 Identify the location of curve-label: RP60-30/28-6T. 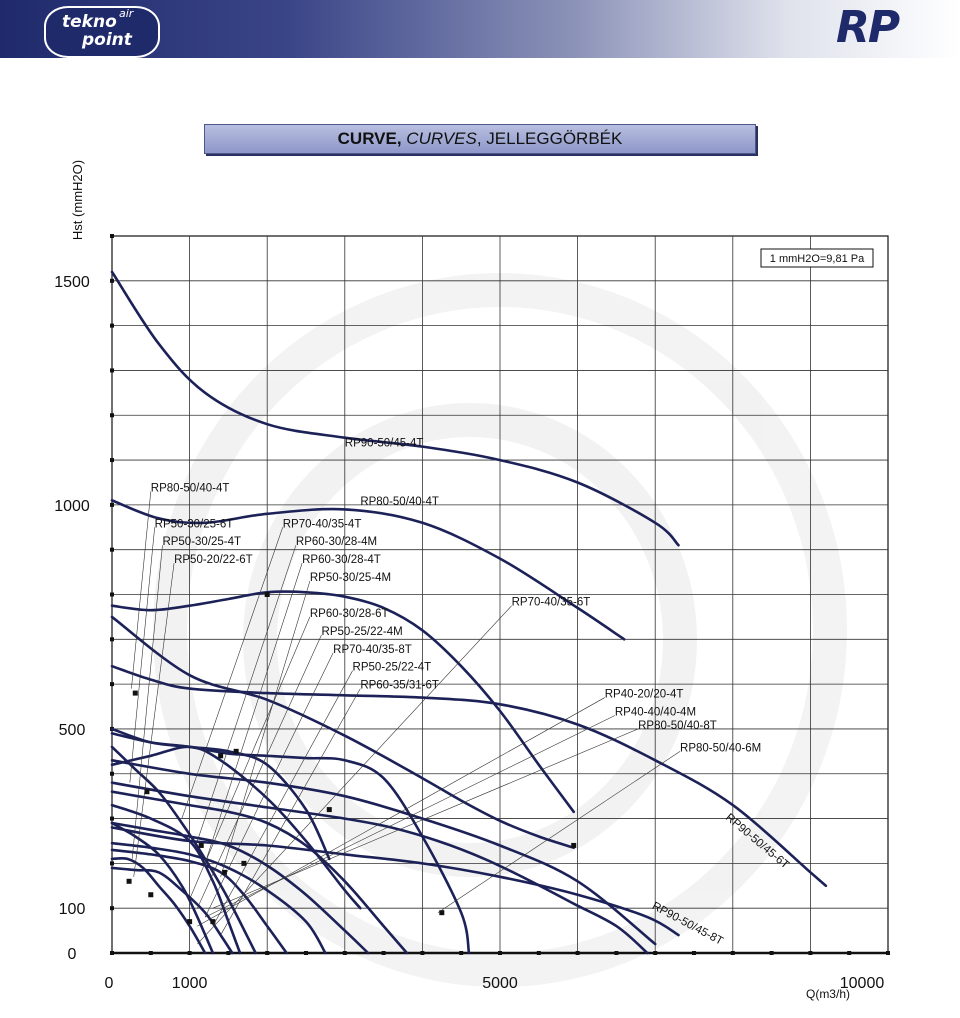
(349, 614).